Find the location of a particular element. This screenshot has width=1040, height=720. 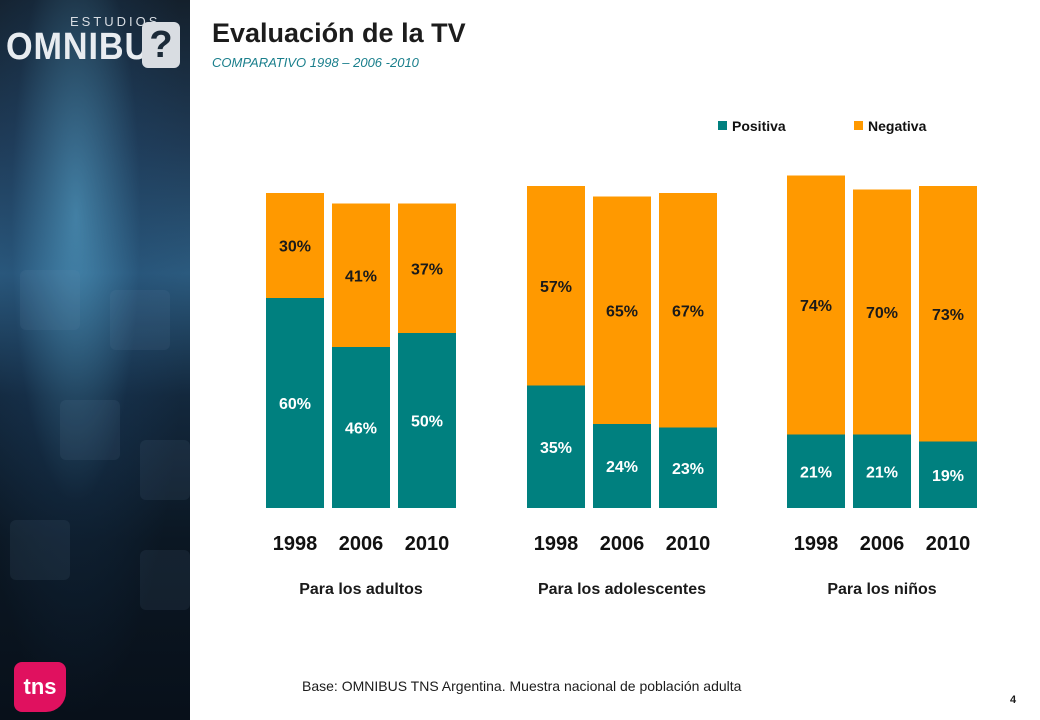

data-label: 74% is located at coordinates (816, 306).